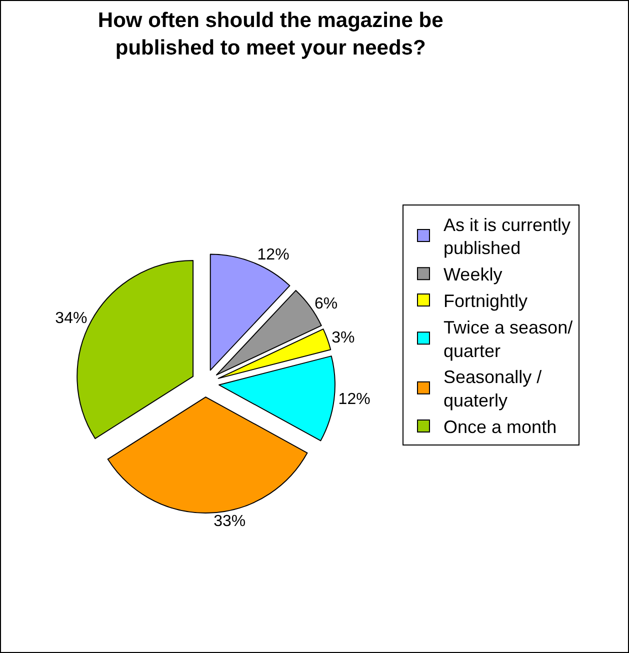  Describe the element at coordinates (343, 338) in the screenshot. I see `data-label: 3%` at that location.